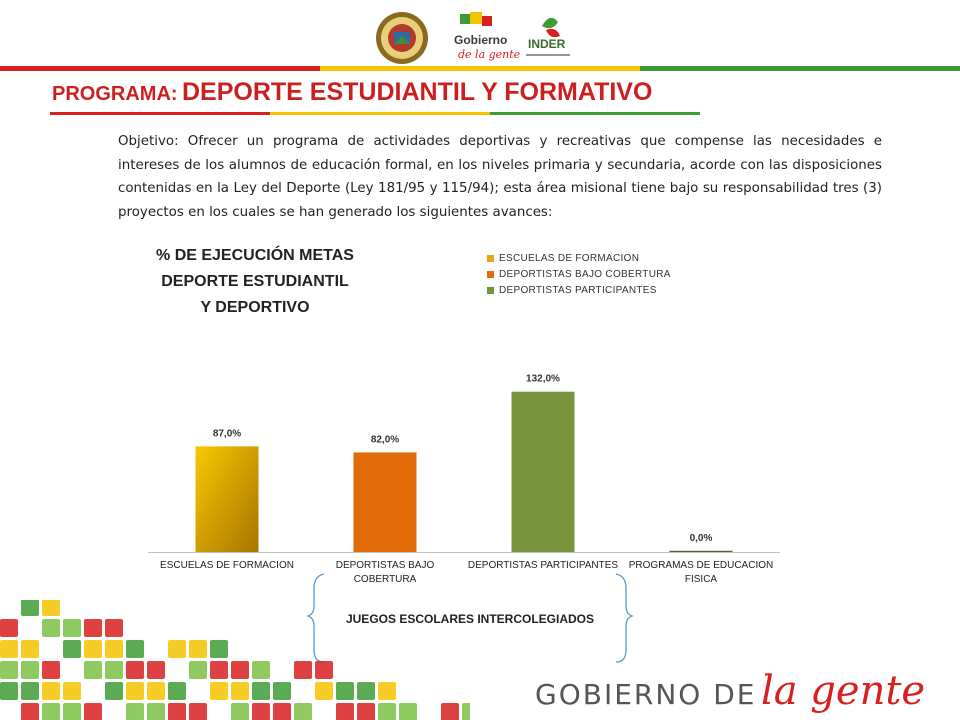  I want to click on seal-icon, so click(402, 38).